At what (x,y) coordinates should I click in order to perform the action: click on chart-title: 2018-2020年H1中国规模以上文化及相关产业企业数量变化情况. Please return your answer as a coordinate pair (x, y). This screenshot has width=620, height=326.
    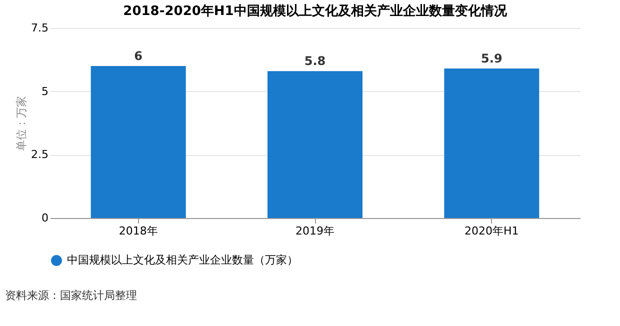
    Looking at the image, I should click on (315, 11).